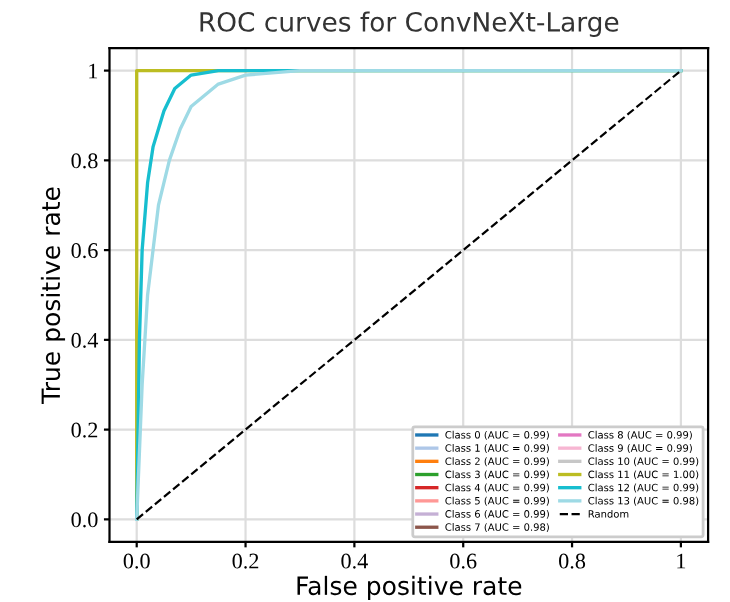 The image size is (730, 602). What do you see at coordinates (409, 588) in the screenshot?
I see `x-axis-title: False positive rate` at bounding box center [409, 588].